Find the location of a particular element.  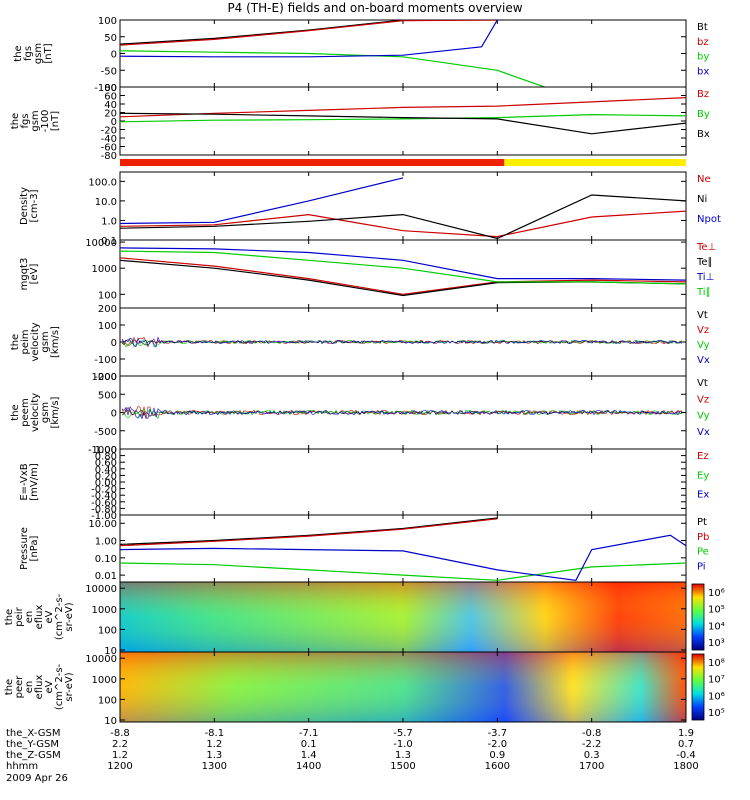

legend-entry: Ez is located at coordinates (703, 456).